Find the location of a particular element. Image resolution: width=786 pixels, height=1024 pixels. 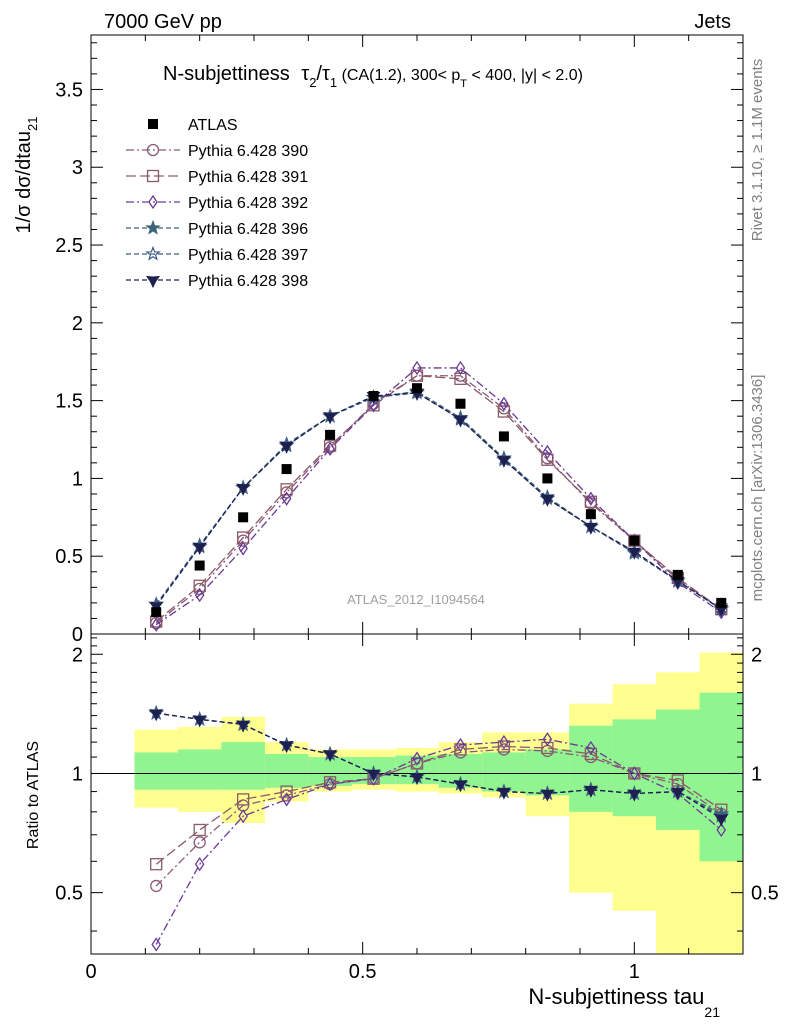

legend-entry-2: Pythia 6.428 391 is located at coordinates (217, 177).